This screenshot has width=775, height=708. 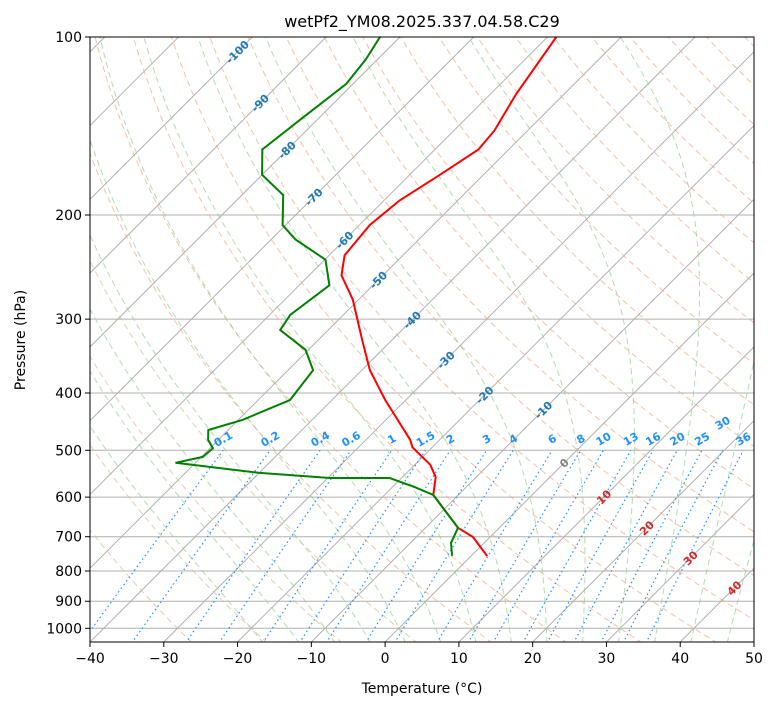 What do you see at coordinates (270, 439) in the screenshot?
I see `mixing-ratio-label: 0.2` at bounding box center [270, 439].